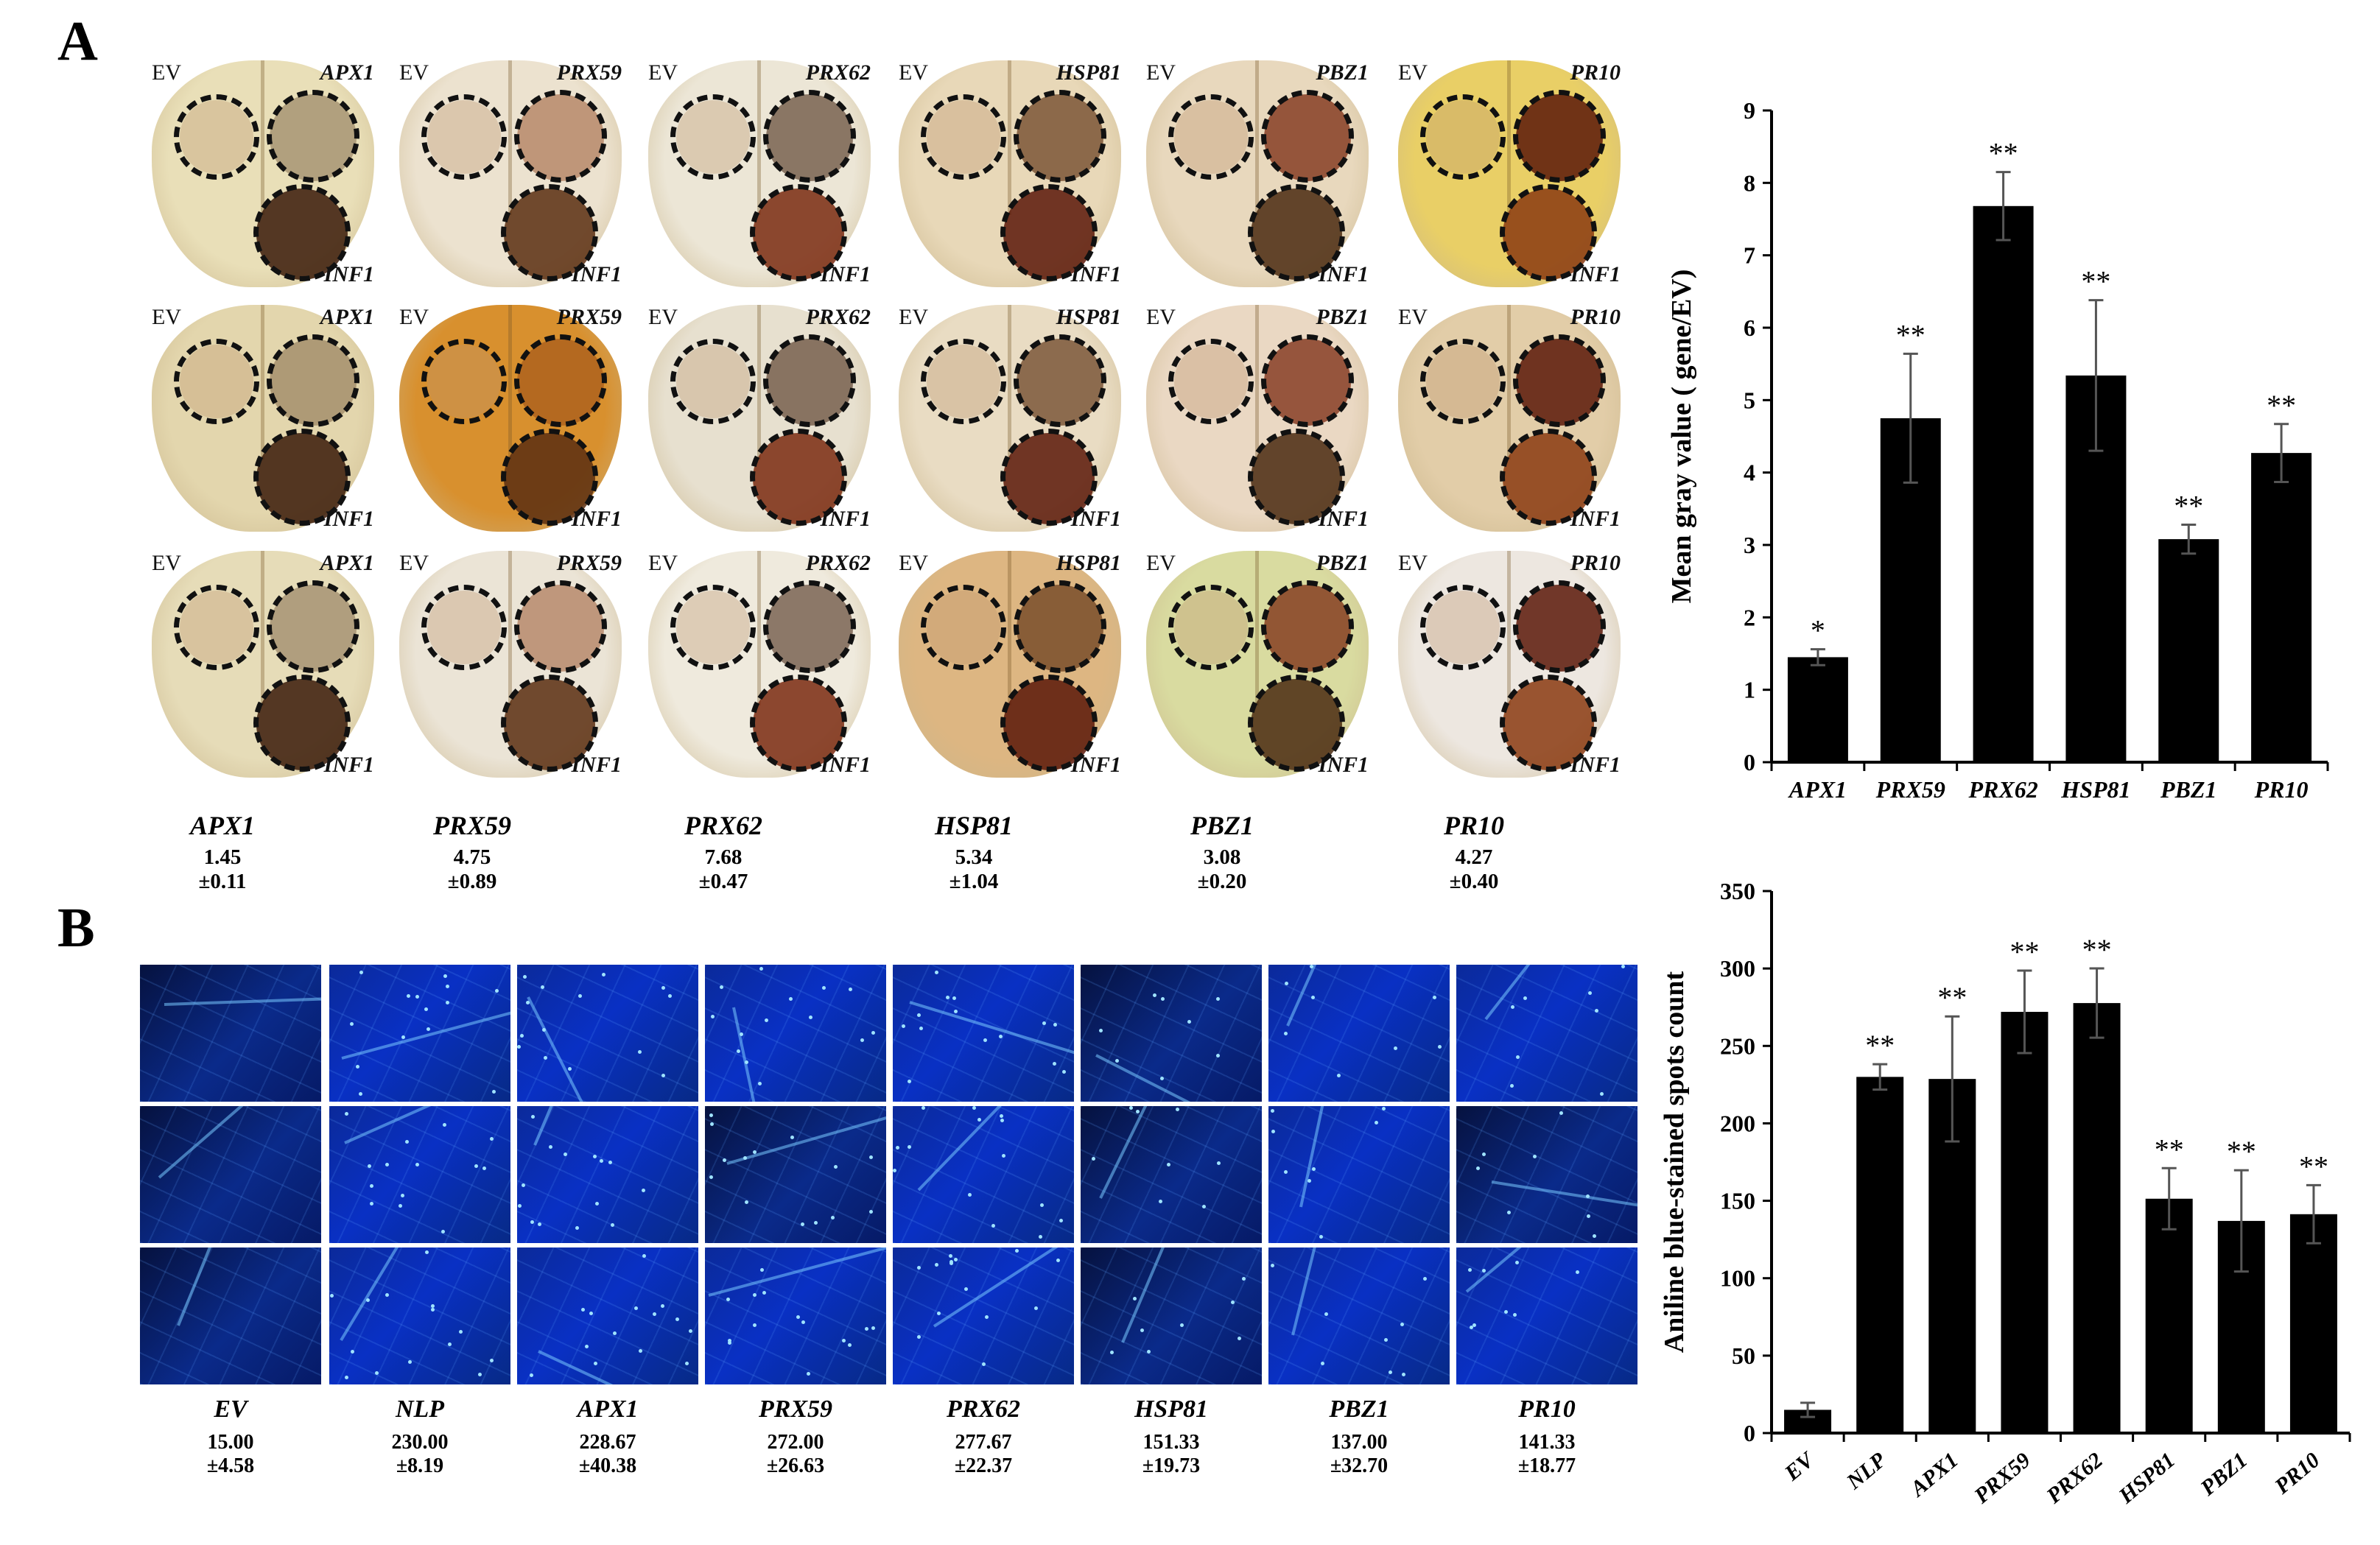  Describe the element at coordinates (230, 1466) in the screenshot. I see `caption-sd: ±4.58` at that location.